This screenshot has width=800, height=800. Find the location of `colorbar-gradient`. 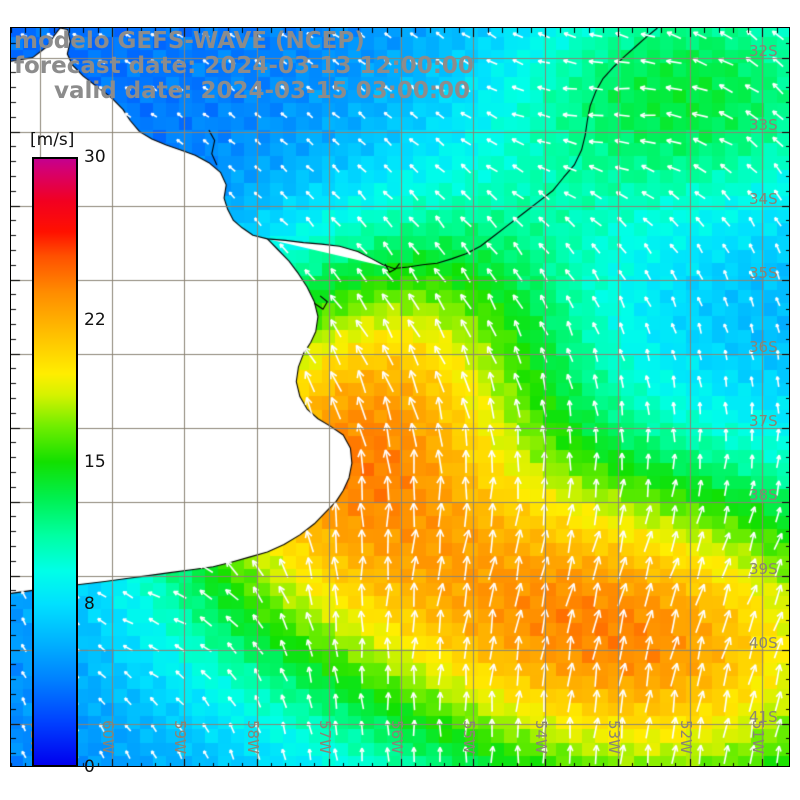

colorbar-gradient is located at coordinates (55, 462).